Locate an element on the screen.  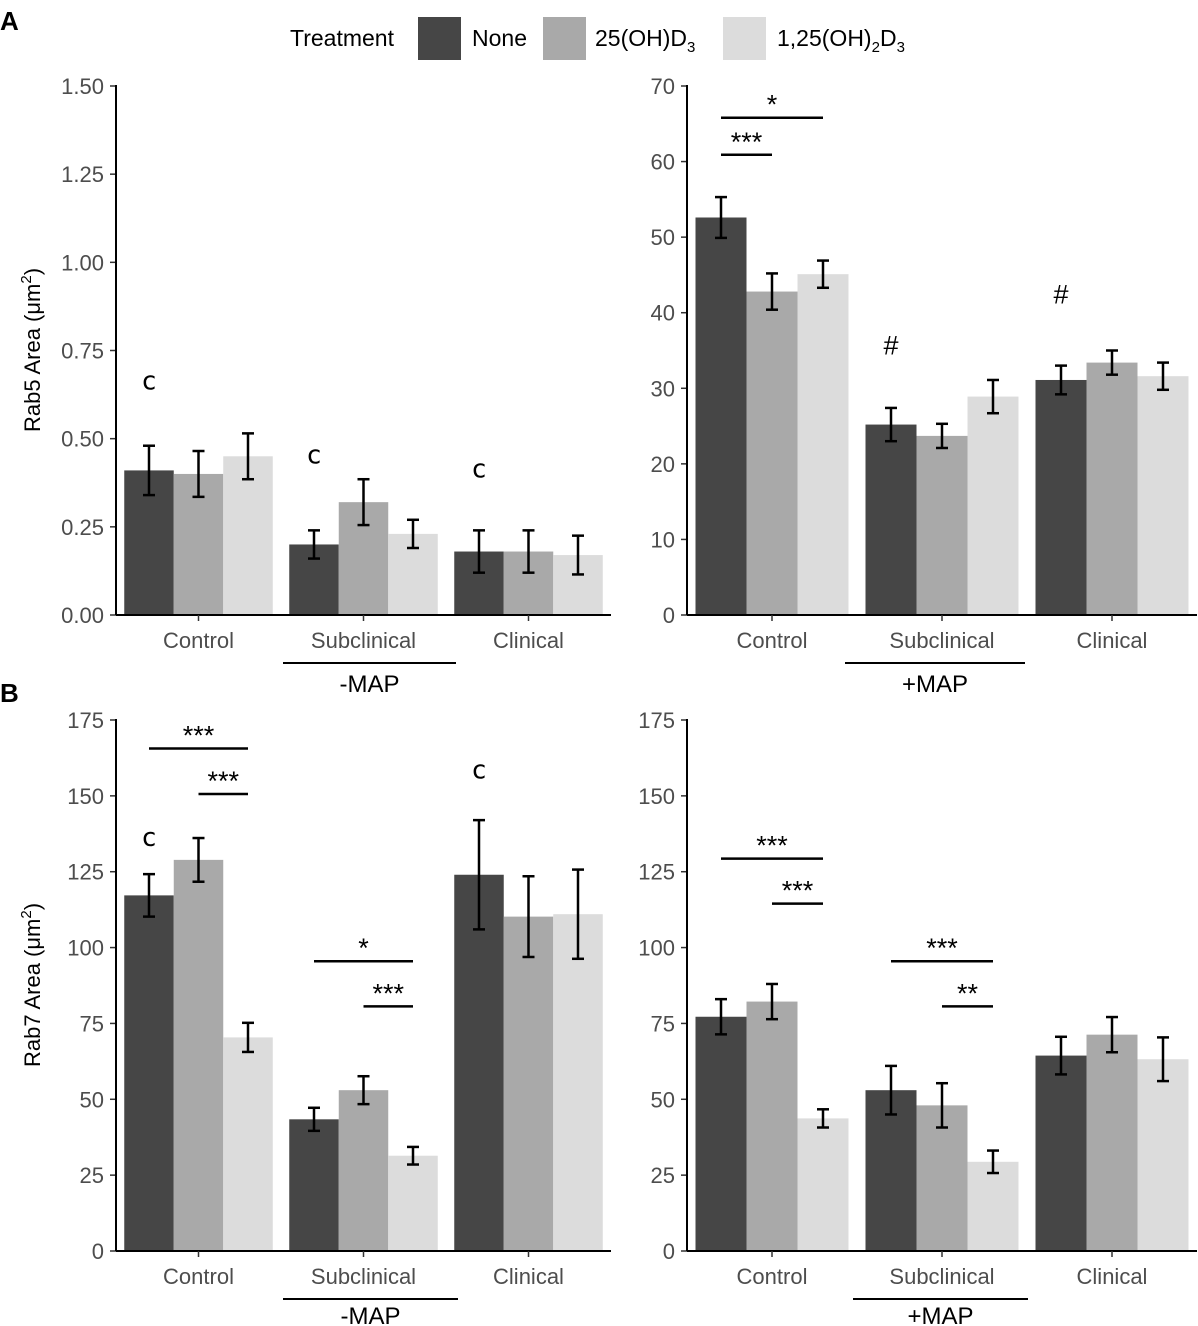
y-tick-label: 0.00 is located at coordinates (82, 615).